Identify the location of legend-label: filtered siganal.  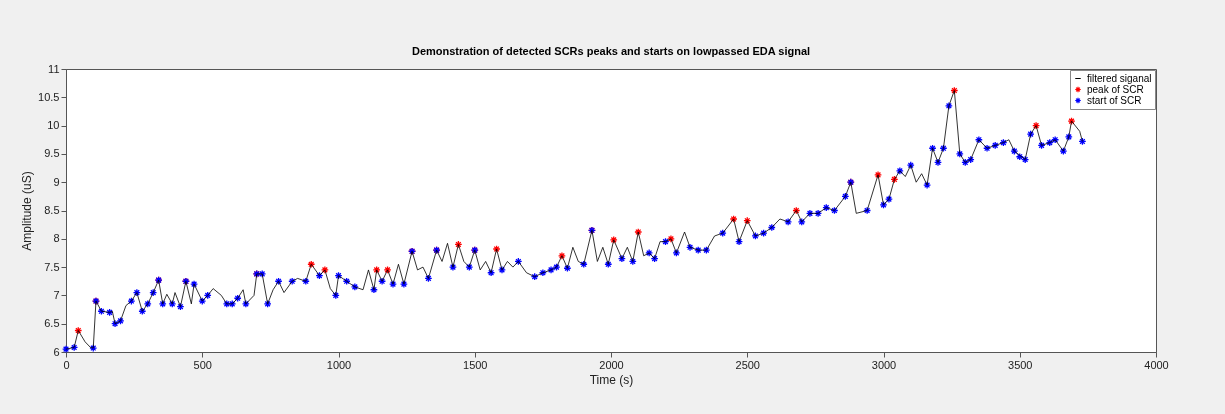
(1119, 78).